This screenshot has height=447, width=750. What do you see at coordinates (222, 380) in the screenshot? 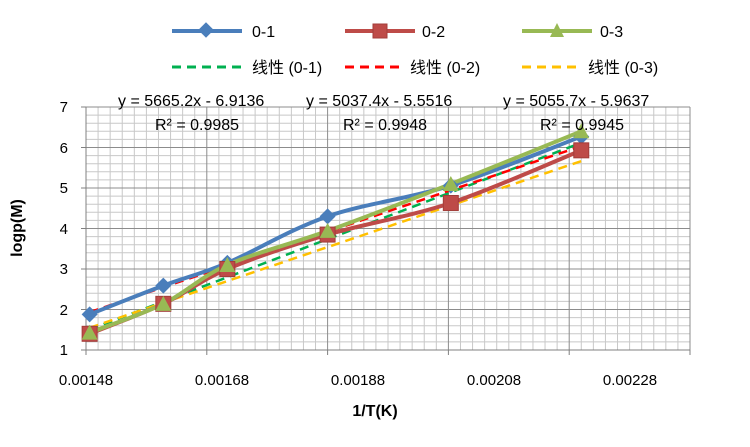
I see `x-tick-label: 0.00168` at bounding box center [222, 380].